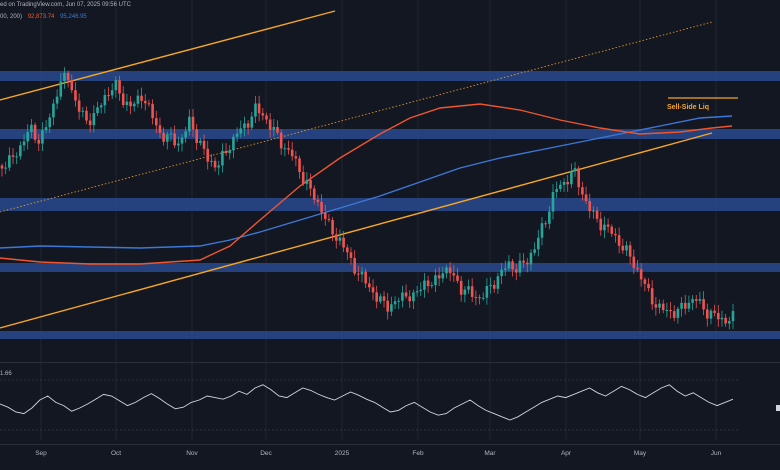  What do you see at coordinates (418, 453) in the screenshot?
I see `x-tick-label: Feb` at bounding box center [418, 453].